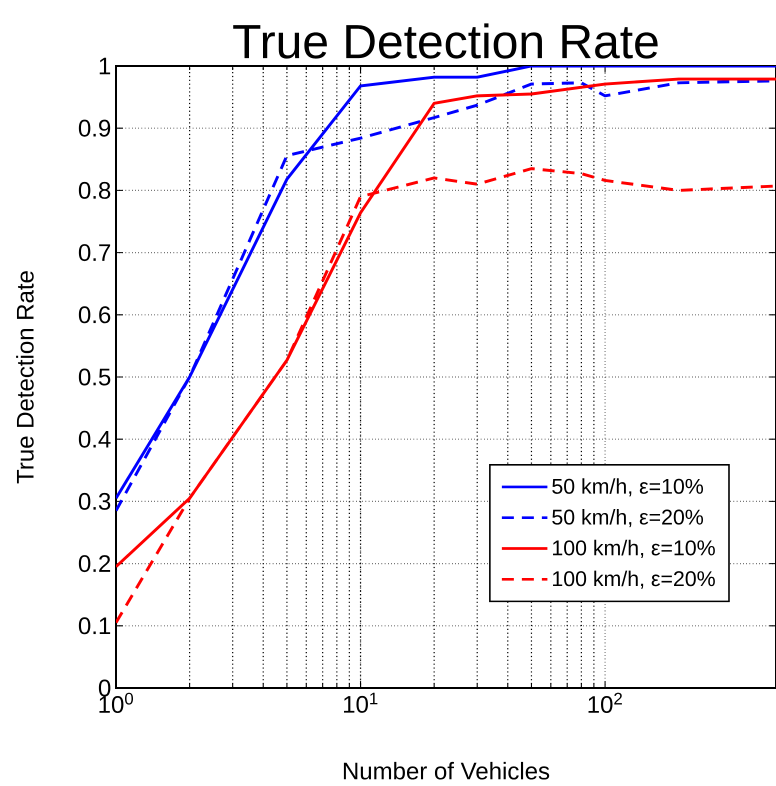 Image resolution: width=776 pixels, height=786 pixels. What do you see at coordinates (94, 377) in the screenshot?
I see `y-tick-label: 0.5` at bounding box center [94, 377].